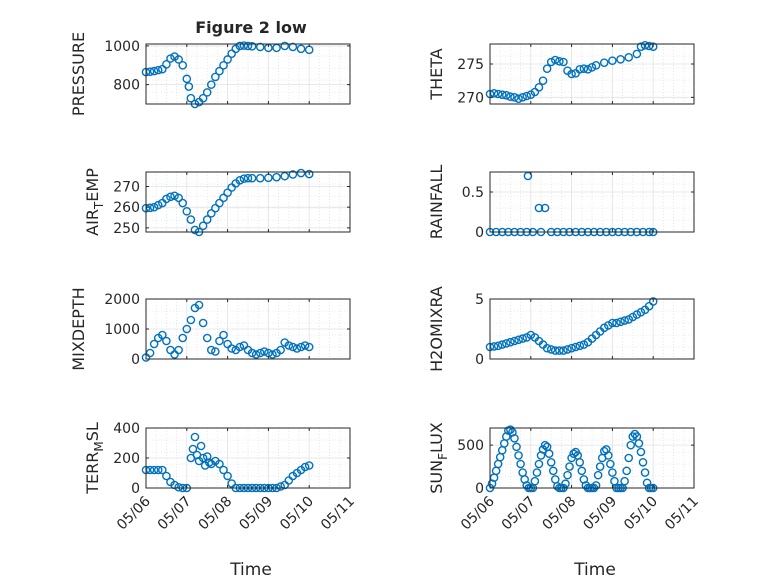 The height and width of the screenshot is (583, 778). I want to click on subplot-rainfall: 0 0.5 RAINFALL, so click(561, 203).